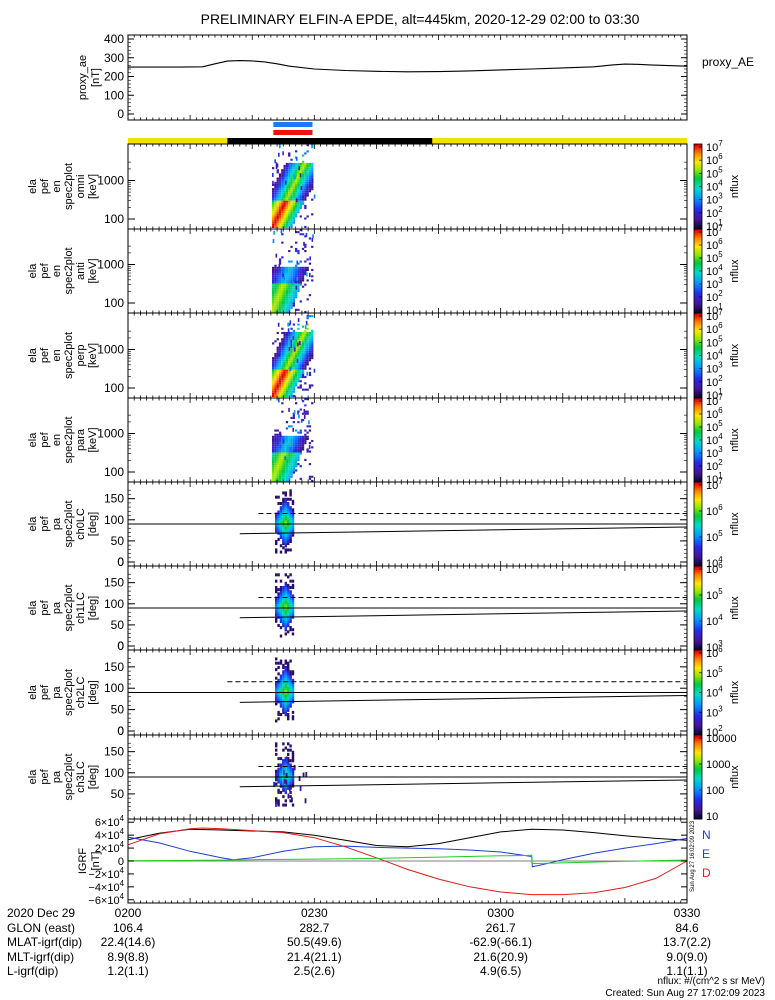 This screenshot has width=775, height=1000. I want to click on footer-label: MLT-igrf(dip), so click(41, 956).